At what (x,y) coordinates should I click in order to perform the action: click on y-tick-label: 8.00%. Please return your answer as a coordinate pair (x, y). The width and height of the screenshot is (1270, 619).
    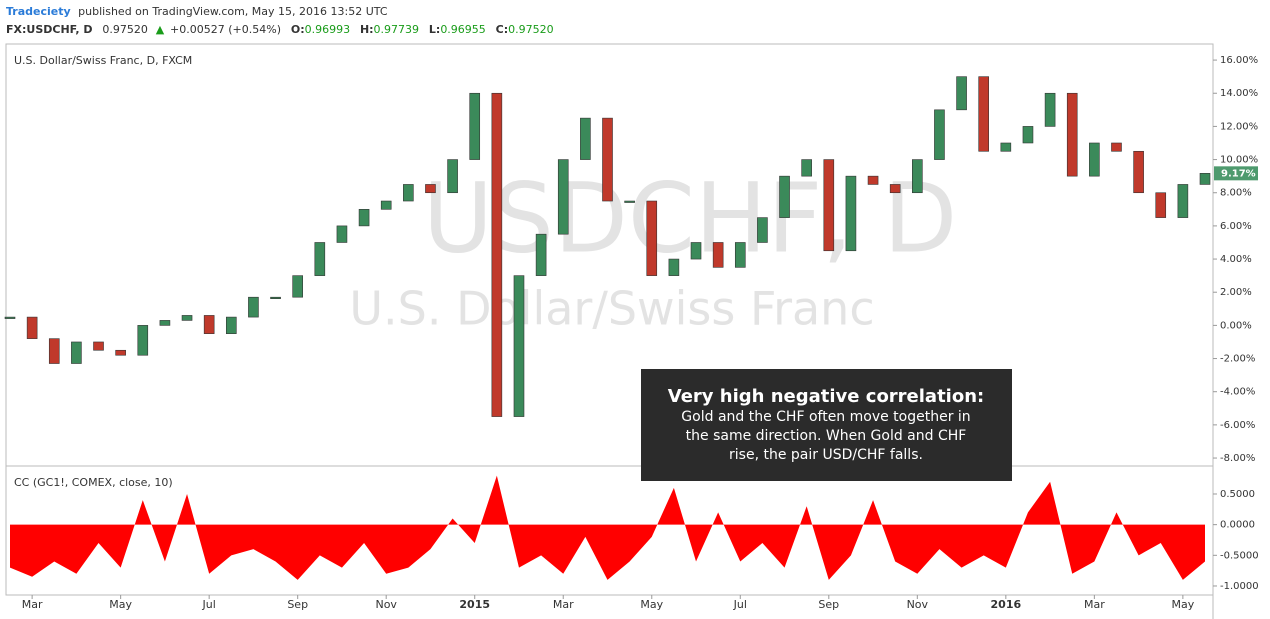
    Looking at the image, I should click on (1236, 193).